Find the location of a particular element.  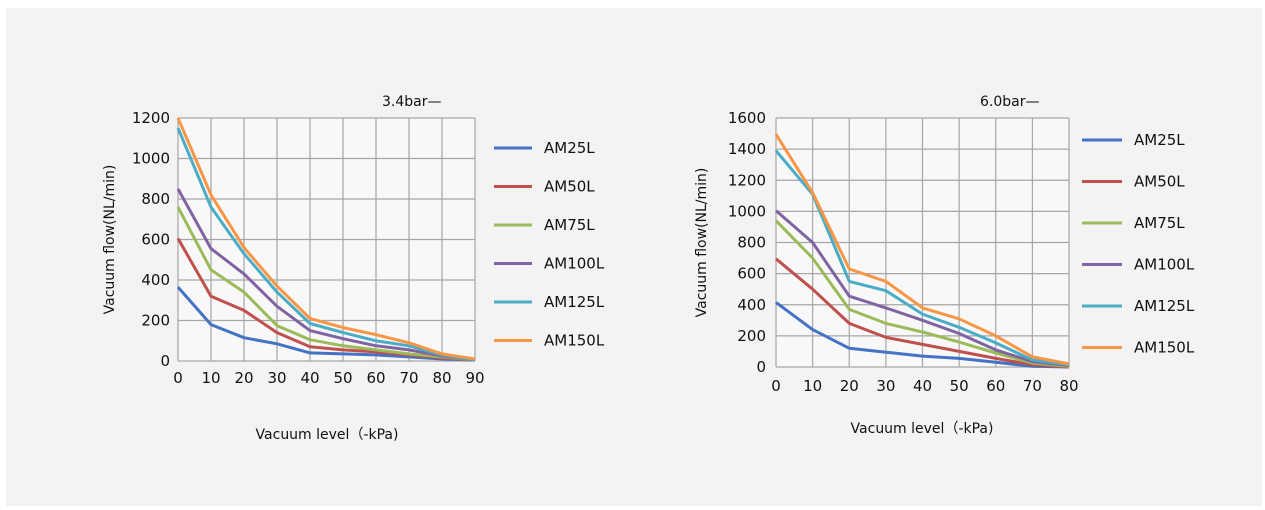

x-tick-label: 90 is located at coordinates (474, 378).